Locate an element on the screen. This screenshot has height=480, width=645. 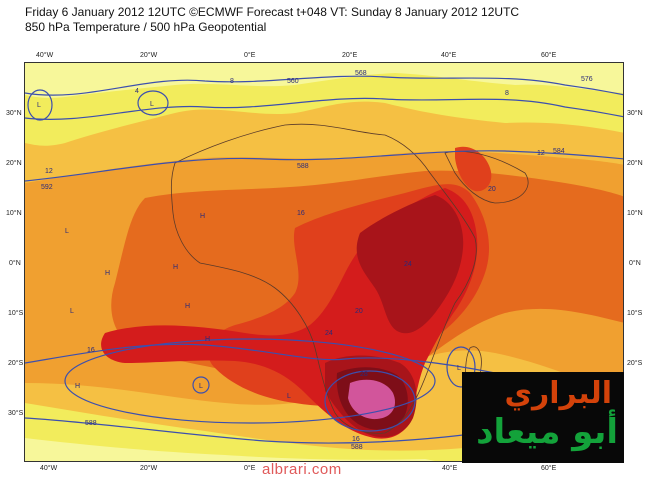
left-lat-tick: 30°N is located at coordinates (14, 113).